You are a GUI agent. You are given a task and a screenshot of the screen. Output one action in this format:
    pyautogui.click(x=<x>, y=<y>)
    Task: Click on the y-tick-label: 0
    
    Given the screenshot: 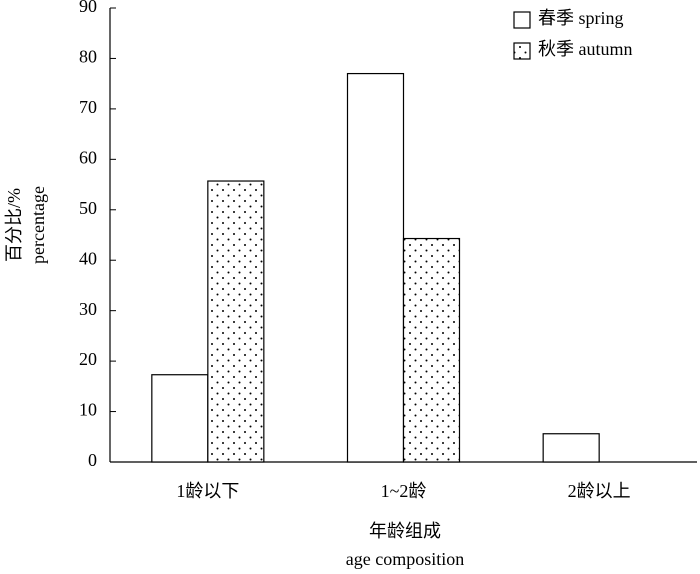 What is the action you would take?
    pyautogui.click(x=92, y=460)
    